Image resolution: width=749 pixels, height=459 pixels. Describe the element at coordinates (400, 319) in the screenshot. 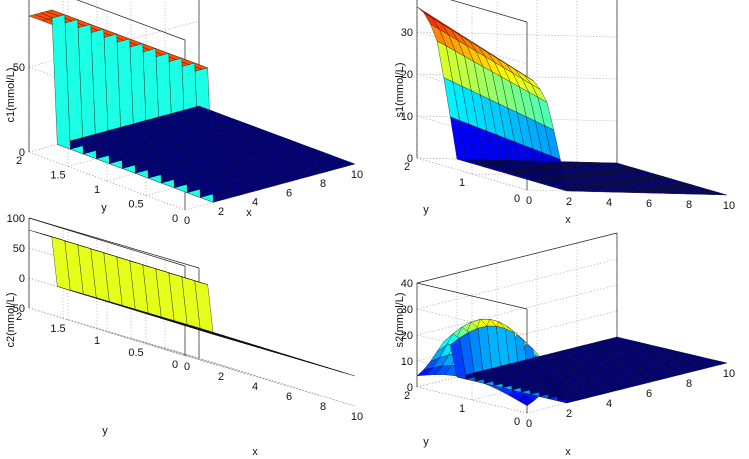

I see `z-axis-label: s2(mmol/L)` at that location.